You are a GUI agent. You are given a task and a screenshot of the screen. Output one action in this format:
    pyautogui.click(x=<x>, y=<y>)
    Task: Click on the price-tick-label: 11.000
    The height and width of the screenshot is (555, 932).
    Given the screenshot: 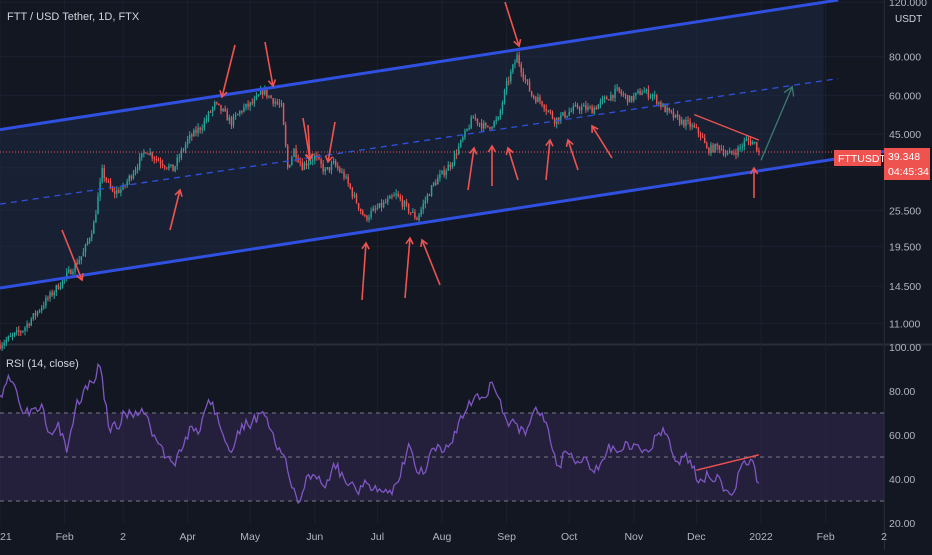 What is the action you would take?
    pyautogui.click(x=904, y=324)
    